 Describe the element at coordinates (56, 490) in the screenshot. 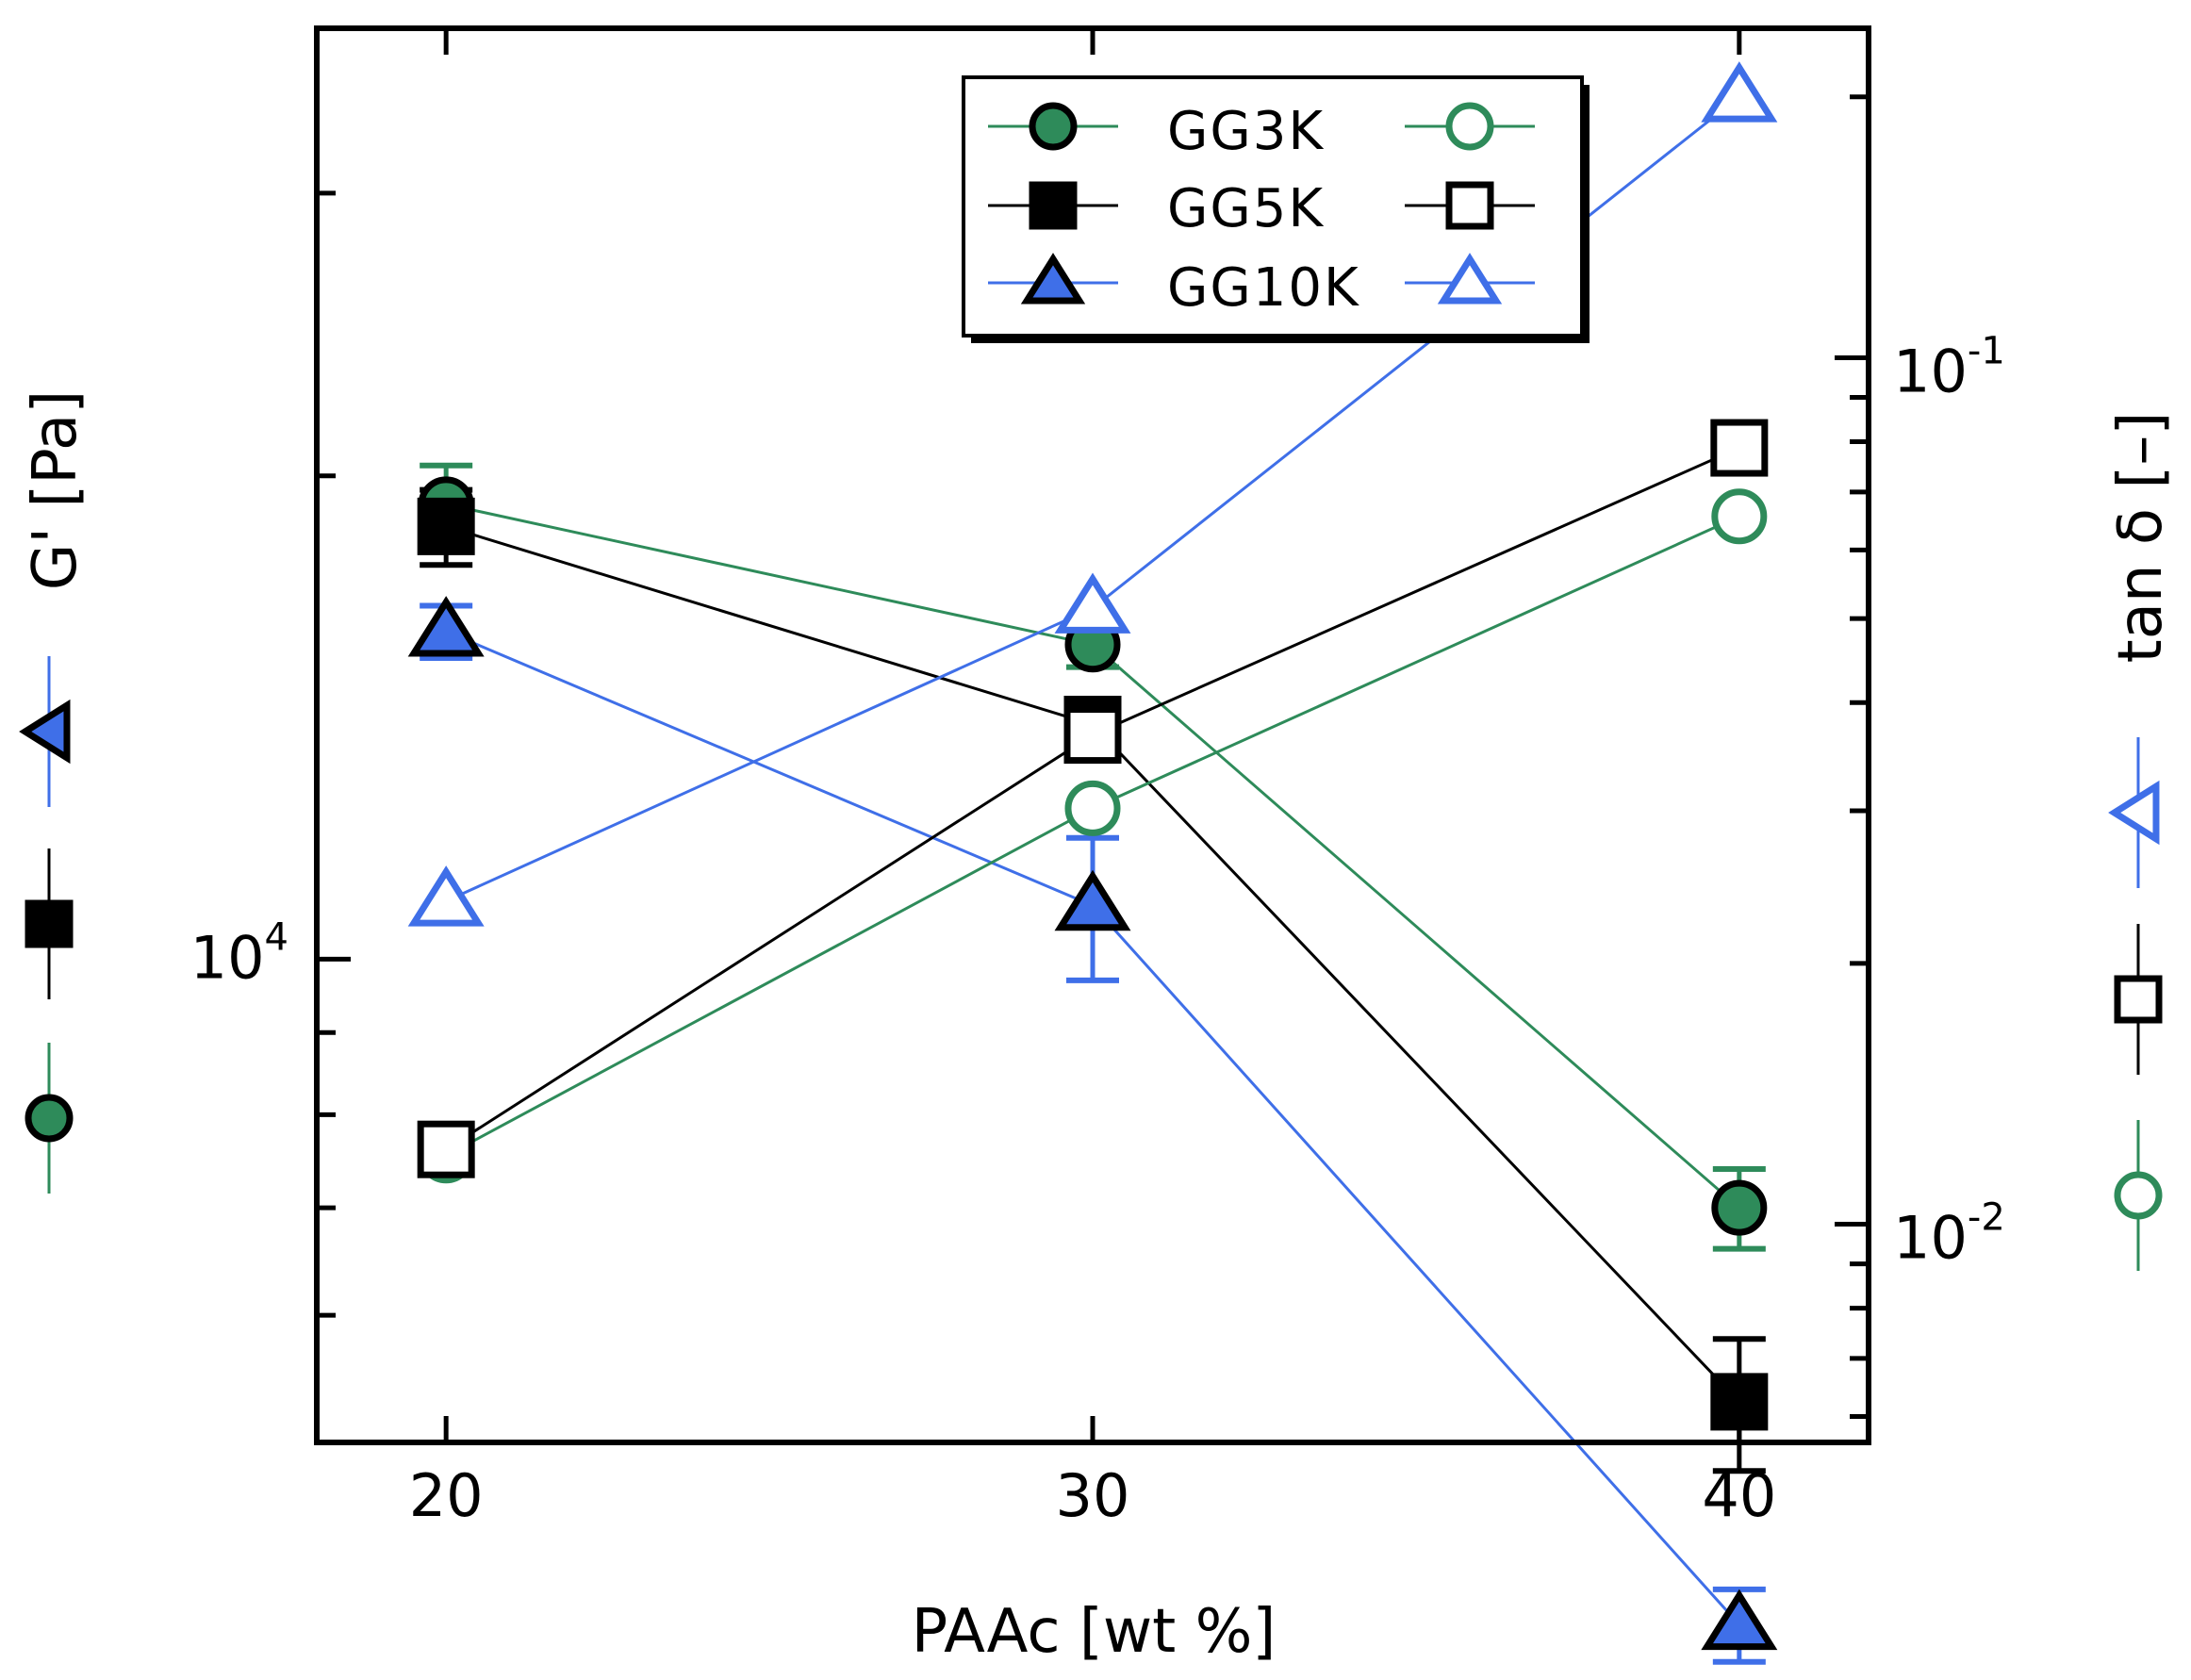

I see `left-y-axis-title: G' [Pa]` at that location.